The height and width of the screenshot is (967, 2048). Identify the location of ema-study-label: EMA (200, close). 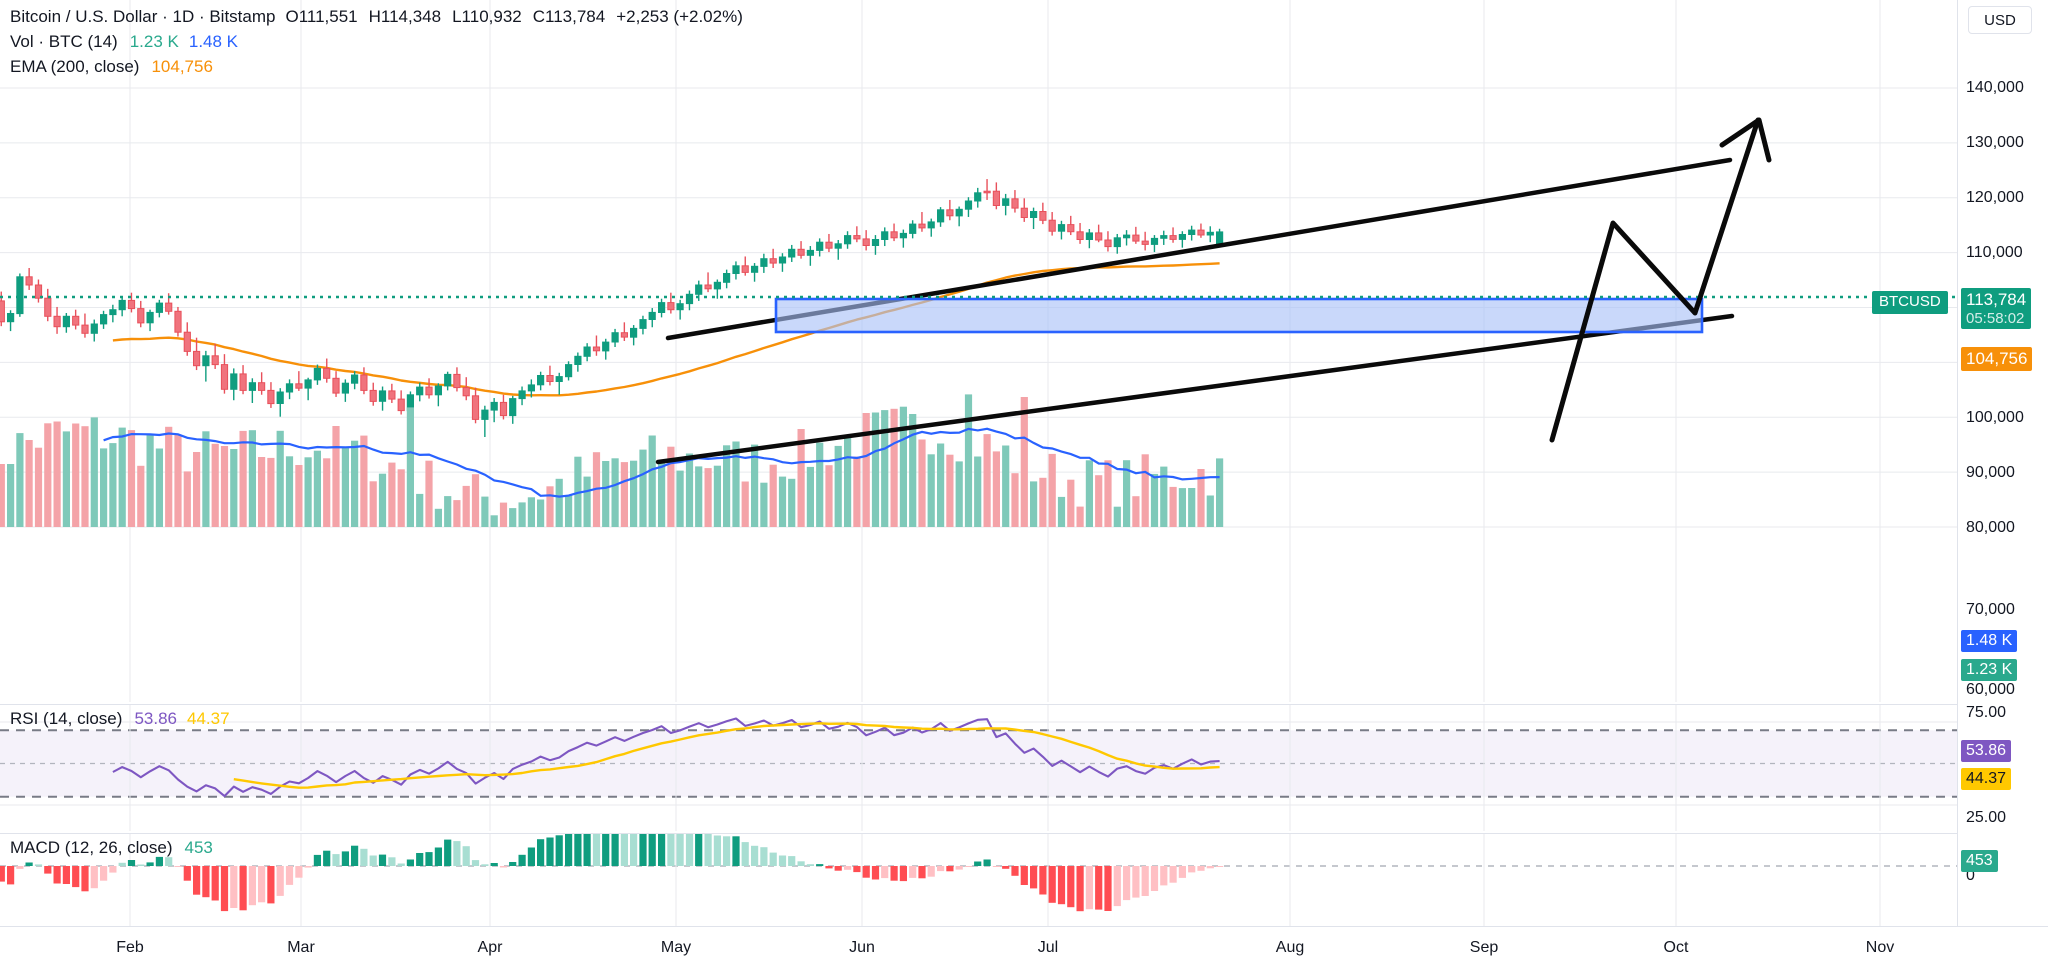
(75, 66).